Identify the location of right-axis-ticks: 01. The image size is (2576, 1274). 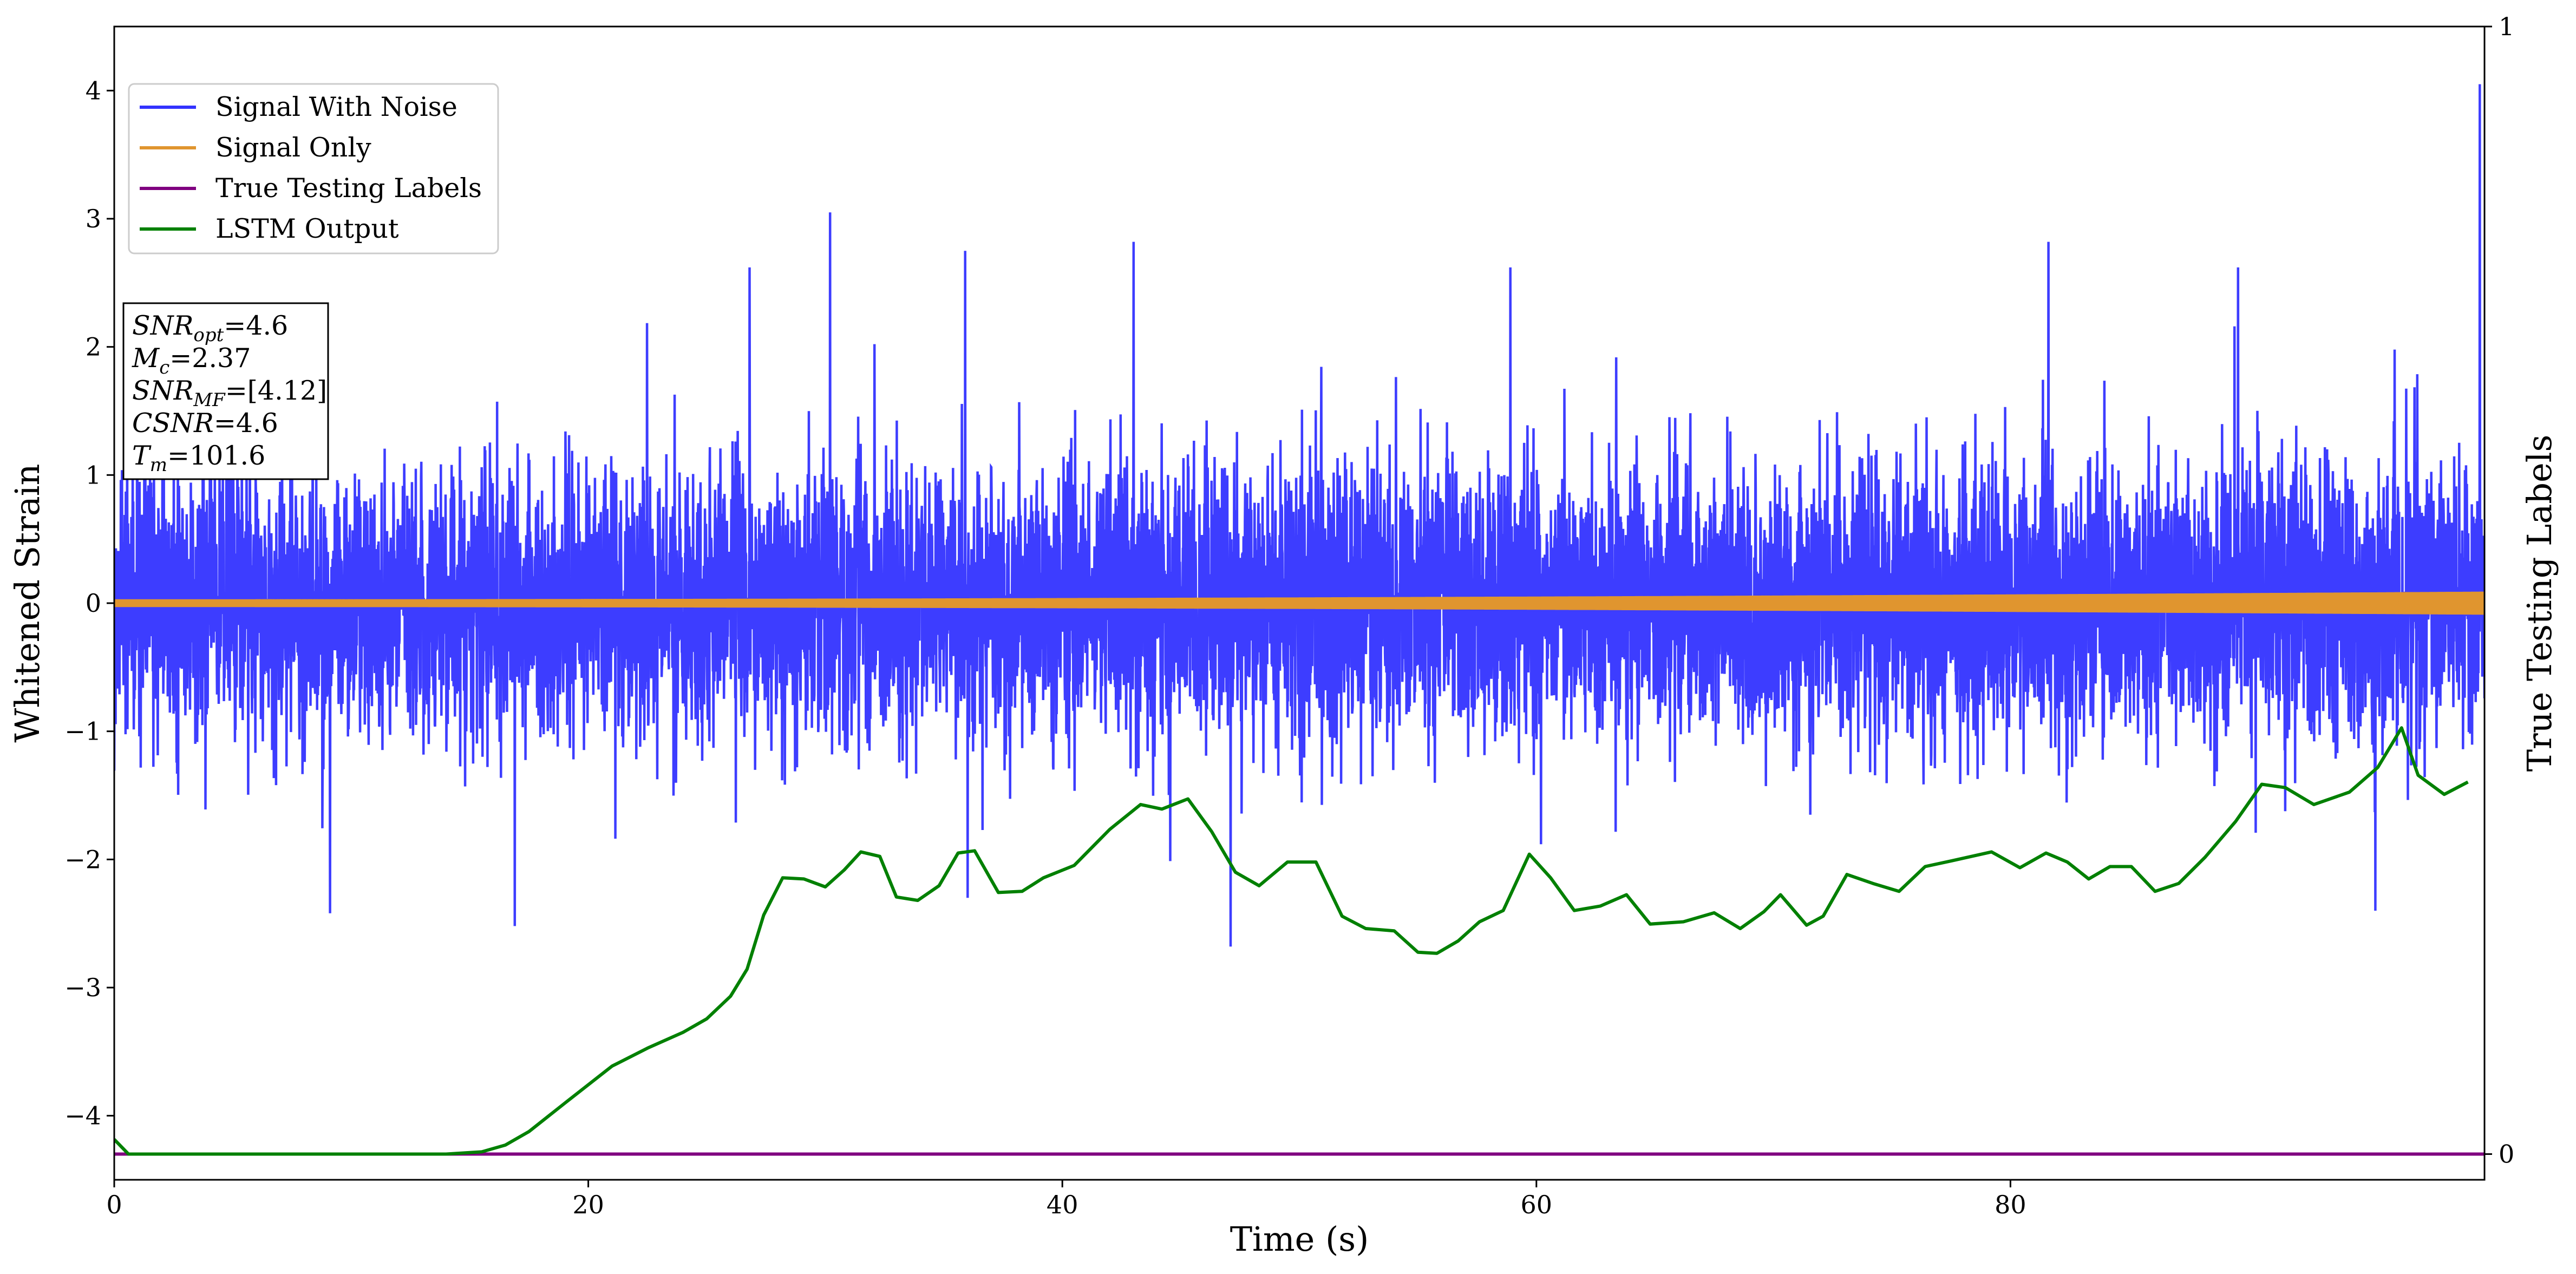
(2500, 590).